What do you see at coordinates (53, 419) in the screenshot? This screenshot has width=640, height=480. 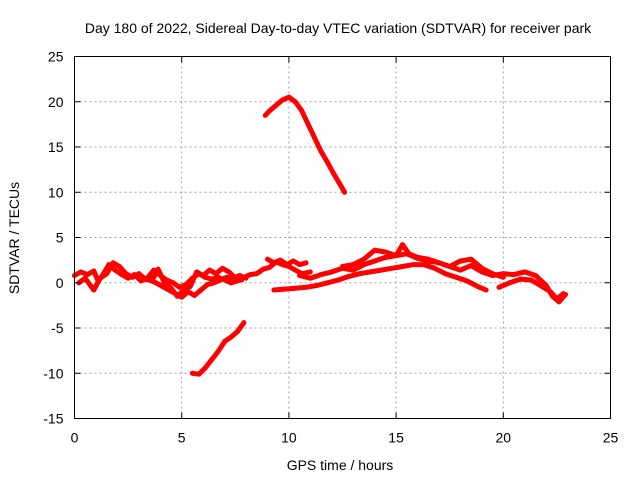 I see `y-tick-label: -15` at bounding box center [53, 419].